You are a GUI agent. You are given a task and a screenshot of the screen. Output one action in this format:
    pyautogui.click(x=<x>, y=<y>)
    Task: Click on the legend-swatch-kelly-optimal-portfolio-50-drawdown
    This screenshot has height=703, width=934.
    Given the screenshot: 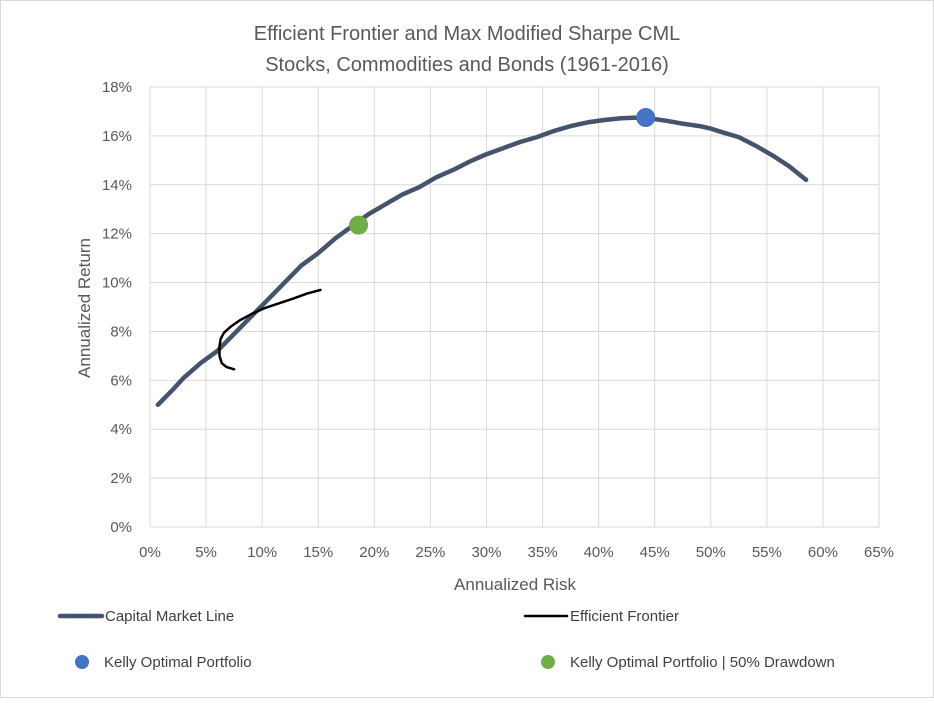 What is the action you would take?
    pyautogui.click(x=548, y=662)
    